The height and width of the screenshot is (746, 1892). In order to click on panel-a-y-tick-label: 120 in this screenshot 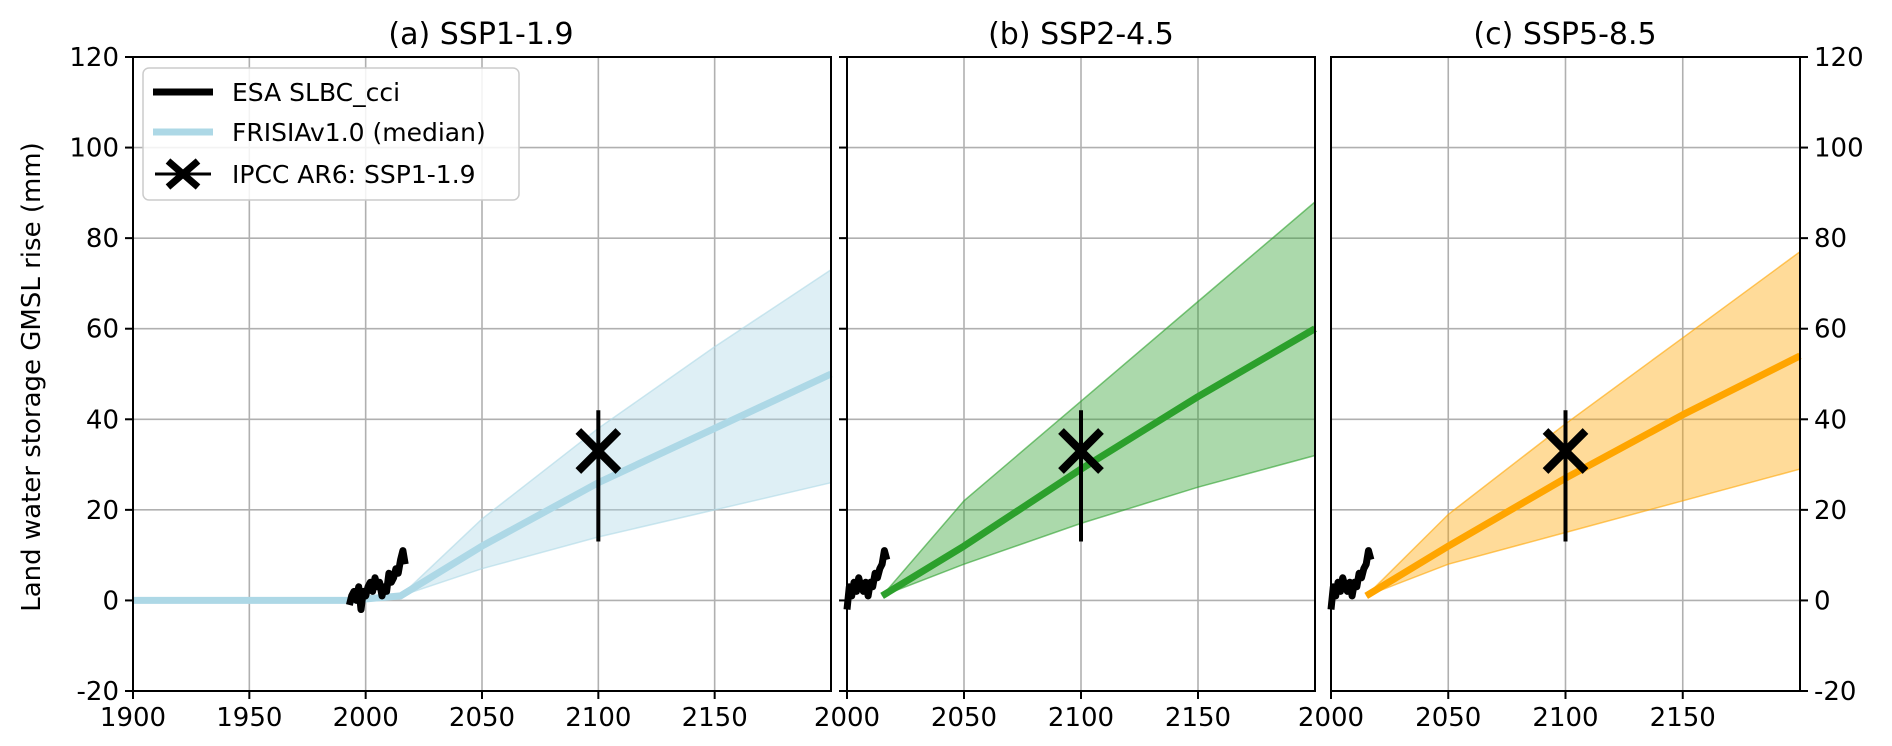, I will do `click(94, 58)`.